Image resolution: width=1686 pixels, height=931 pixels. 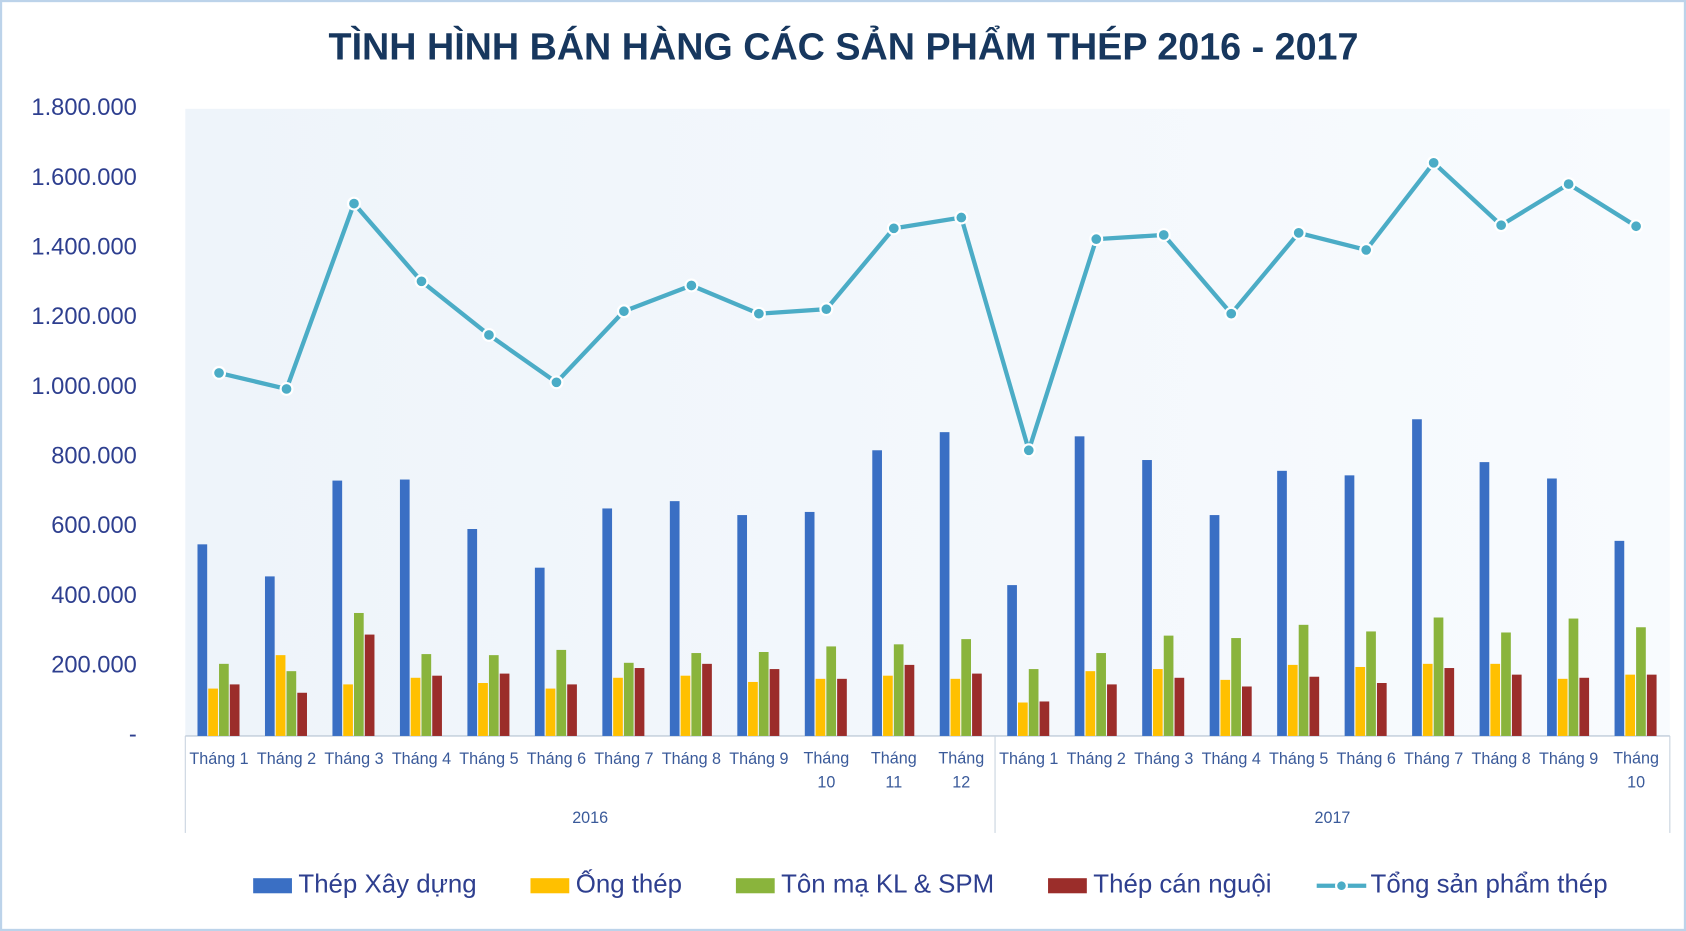 I want to click on y-tick-label: 1.000.000, so click(x=83, y=387).